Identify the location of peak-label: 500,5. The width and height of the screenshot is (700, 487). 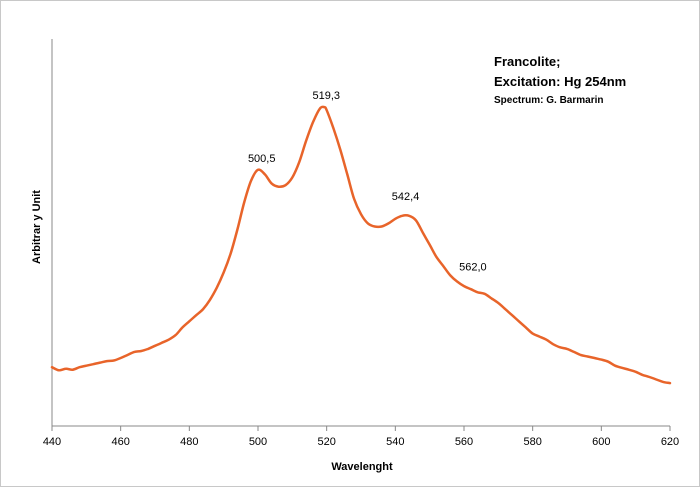
(262, 159).